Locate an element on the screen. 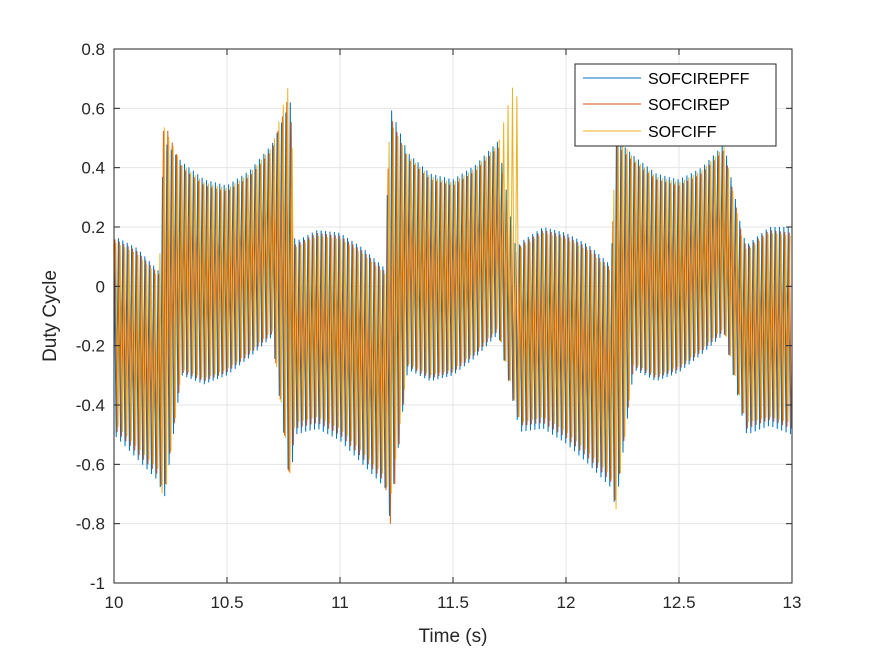  y-tick-label: -0.6 is located at coordinates (90, 464).